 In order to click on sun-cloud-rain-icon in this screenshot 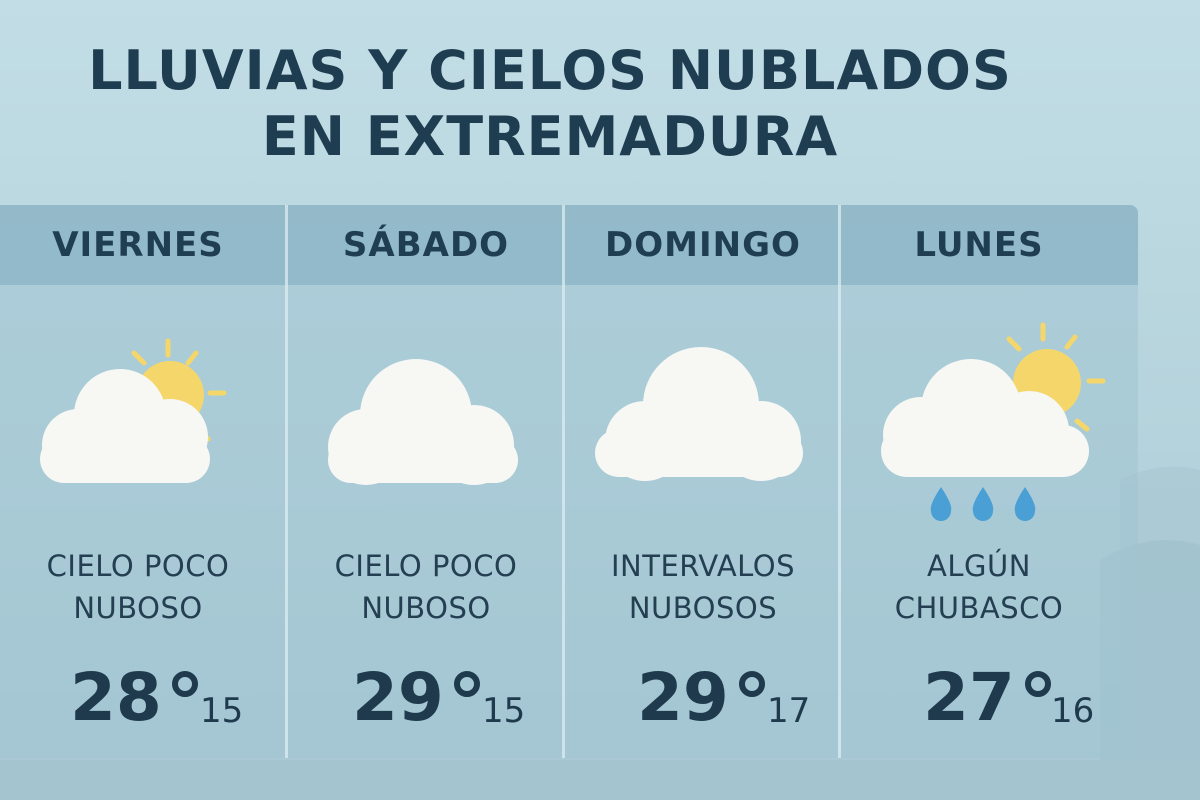, I will do `click(993, 421)`.